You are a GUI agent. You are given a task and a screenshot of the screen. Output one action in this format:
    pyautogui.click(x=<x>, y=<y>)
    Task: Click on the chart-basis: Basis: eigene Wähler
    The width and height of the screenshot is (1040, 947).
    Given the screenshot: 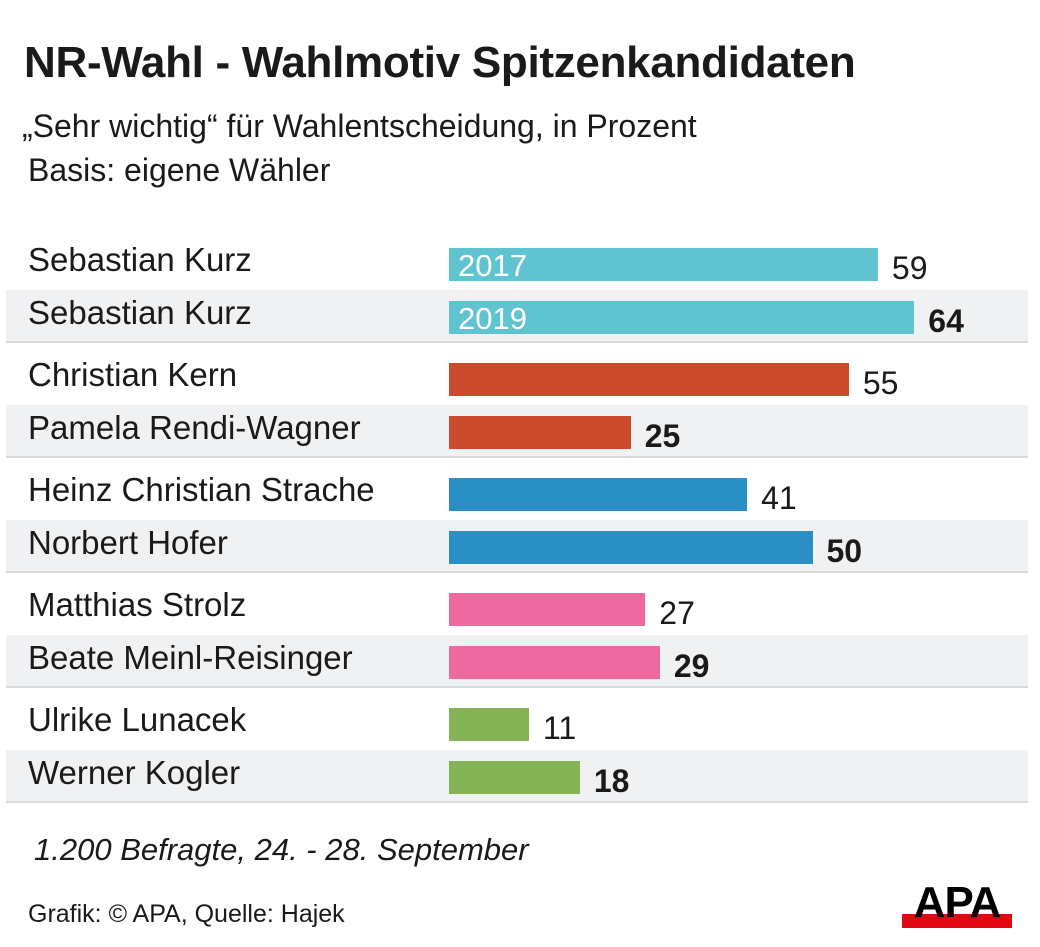 What is the action you would take?
    pyautogui.click(x=179, y=170)
    